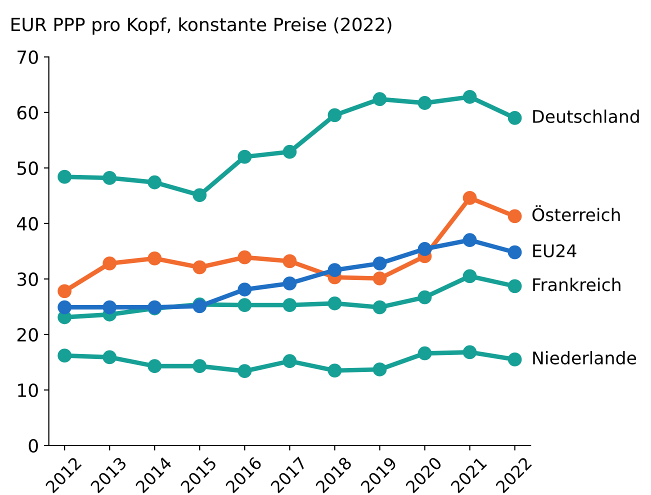 This screenshot has height=495, width=651. What do you see at coordinates (27, 335) in the screenshot?
I see `y-tick-label: 20` at bounding box center [27, 335].